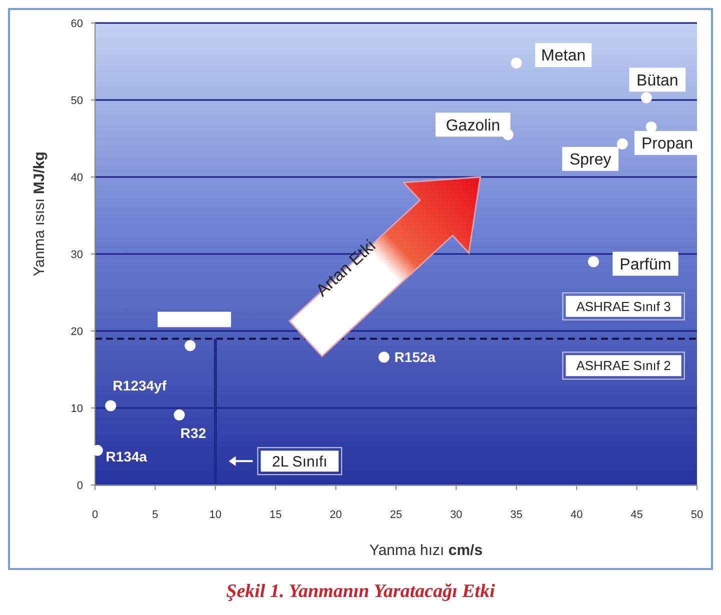 This screenshot has width=721, height=615. I want to click on y-tick-label: 40, so click(76, 178).